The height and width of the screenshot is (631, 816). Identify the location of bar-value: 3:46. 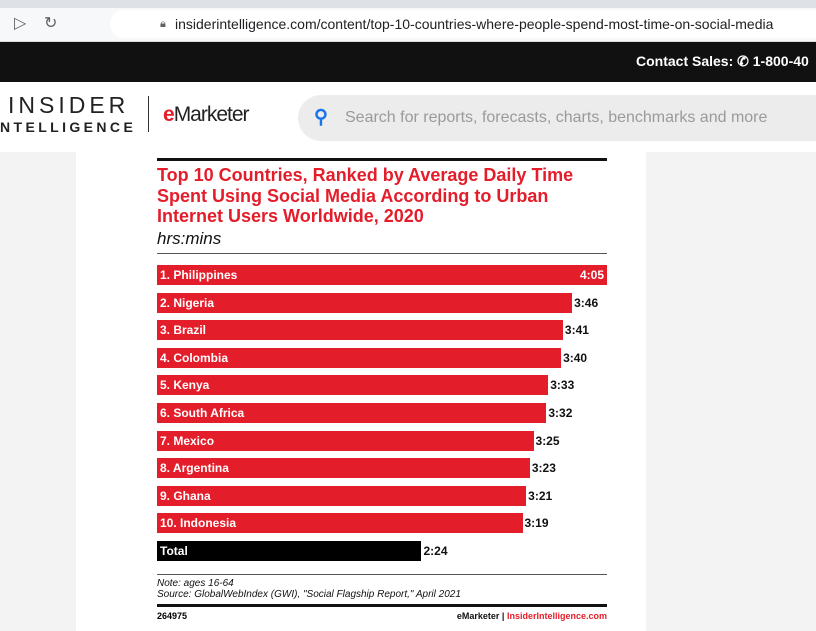
(586, 302).